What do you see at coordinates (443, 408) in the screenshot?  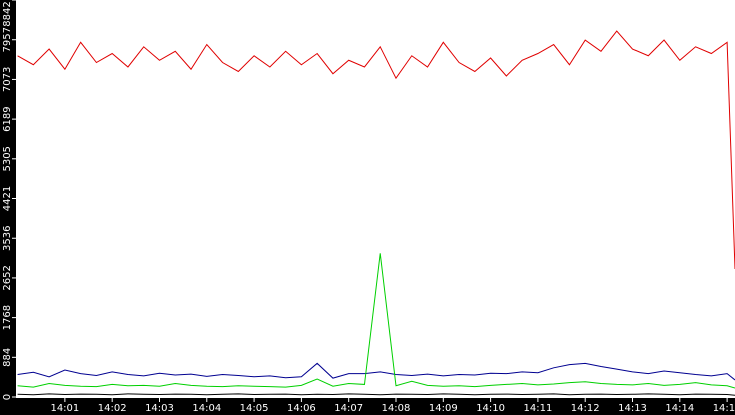 I see `x-tick-label: 14:09` at bounding box center [443, 408].